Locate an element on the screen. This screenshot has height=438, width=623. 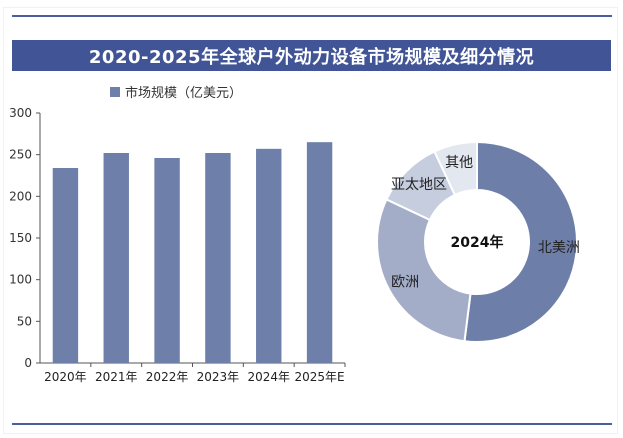
top-rule is located at coordinates (312, 16).